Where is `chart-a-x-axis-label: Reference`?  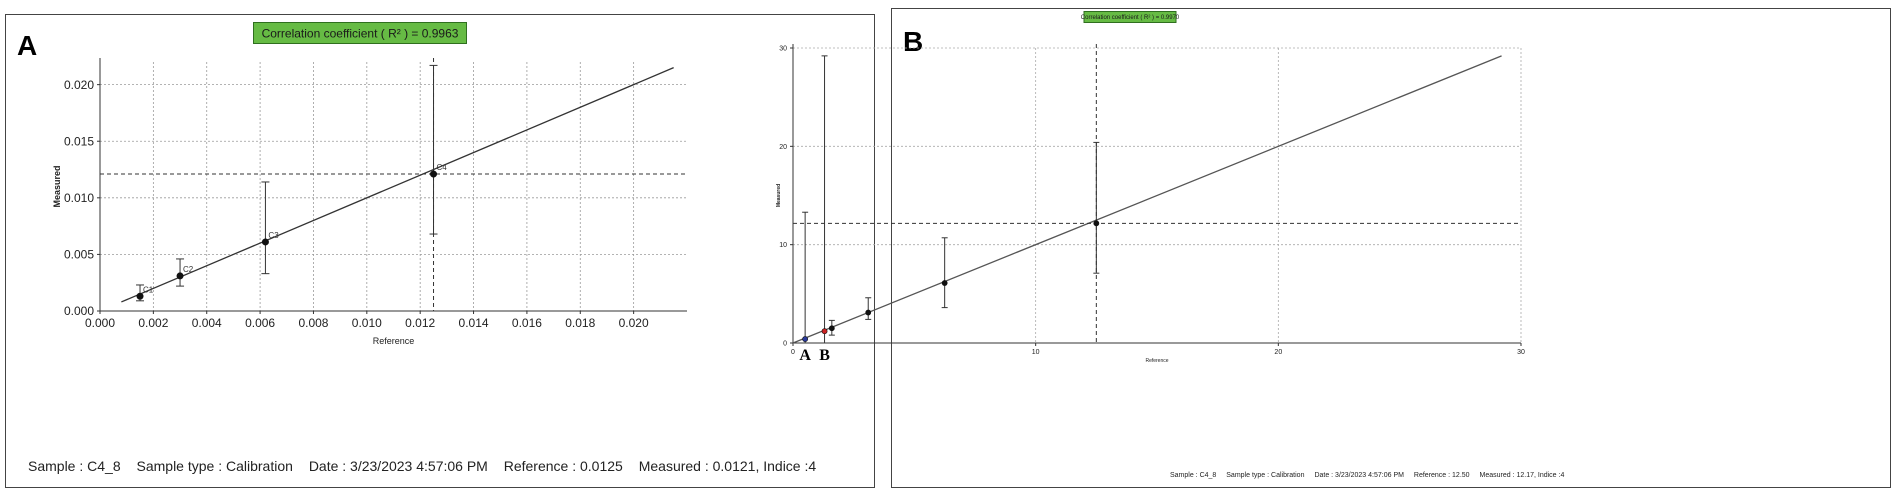
chart-a-x-axis-label: Reference is located at coordinates (394, 341).